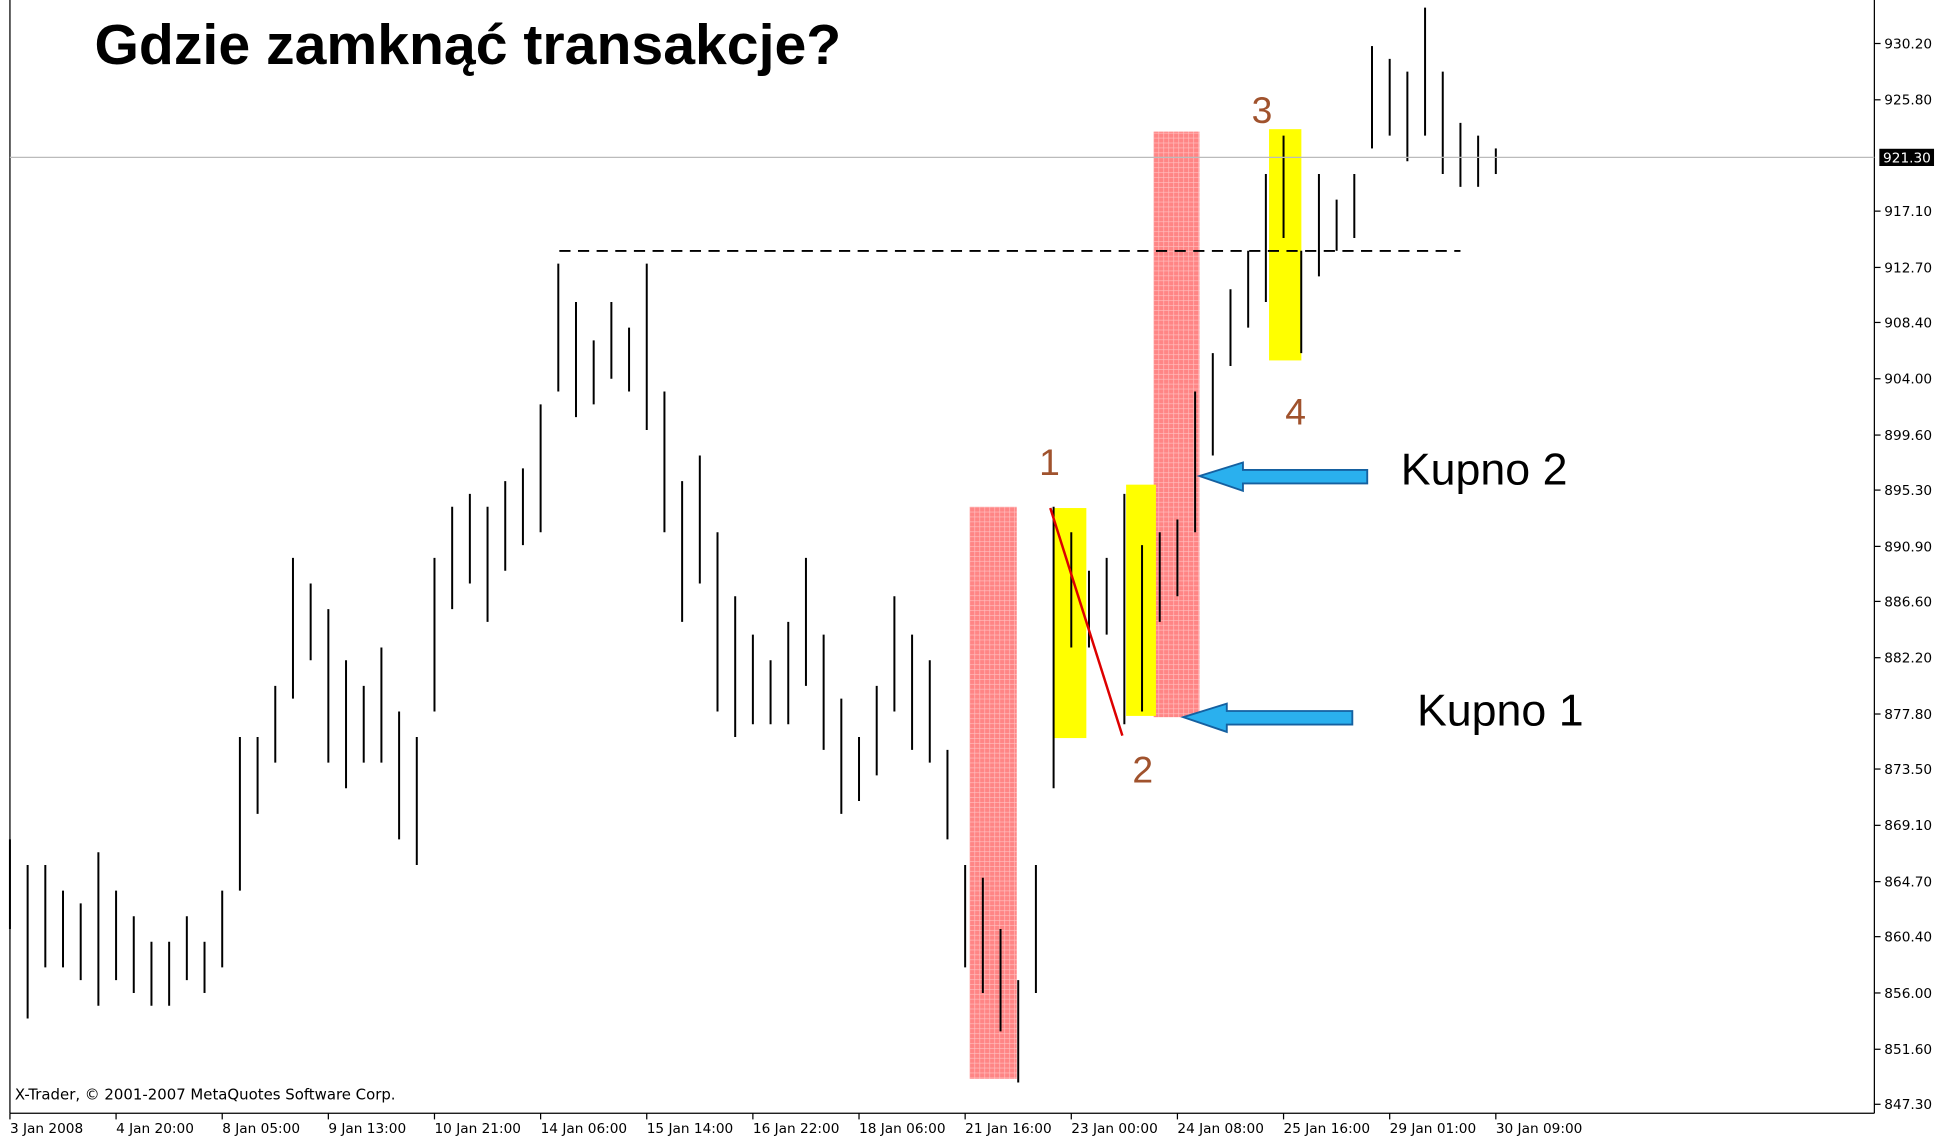 The width and height of the screenshot is (1939, 1144). What do you see at coordinates (467, 45) in the screenshot?
I see `chart-title: Gdzie zamknąć transakcje?` at bounding box center [467, 45].